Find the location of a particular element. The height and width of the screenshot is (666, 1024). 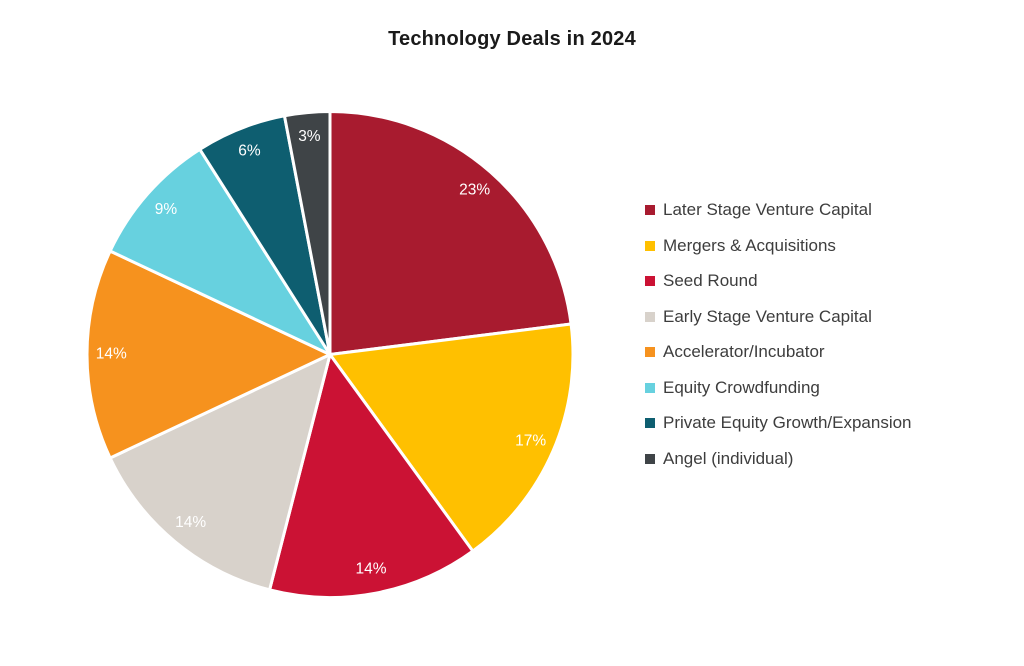

legend-item-seed-round: Seed Round is located at coordinates (778, 281).